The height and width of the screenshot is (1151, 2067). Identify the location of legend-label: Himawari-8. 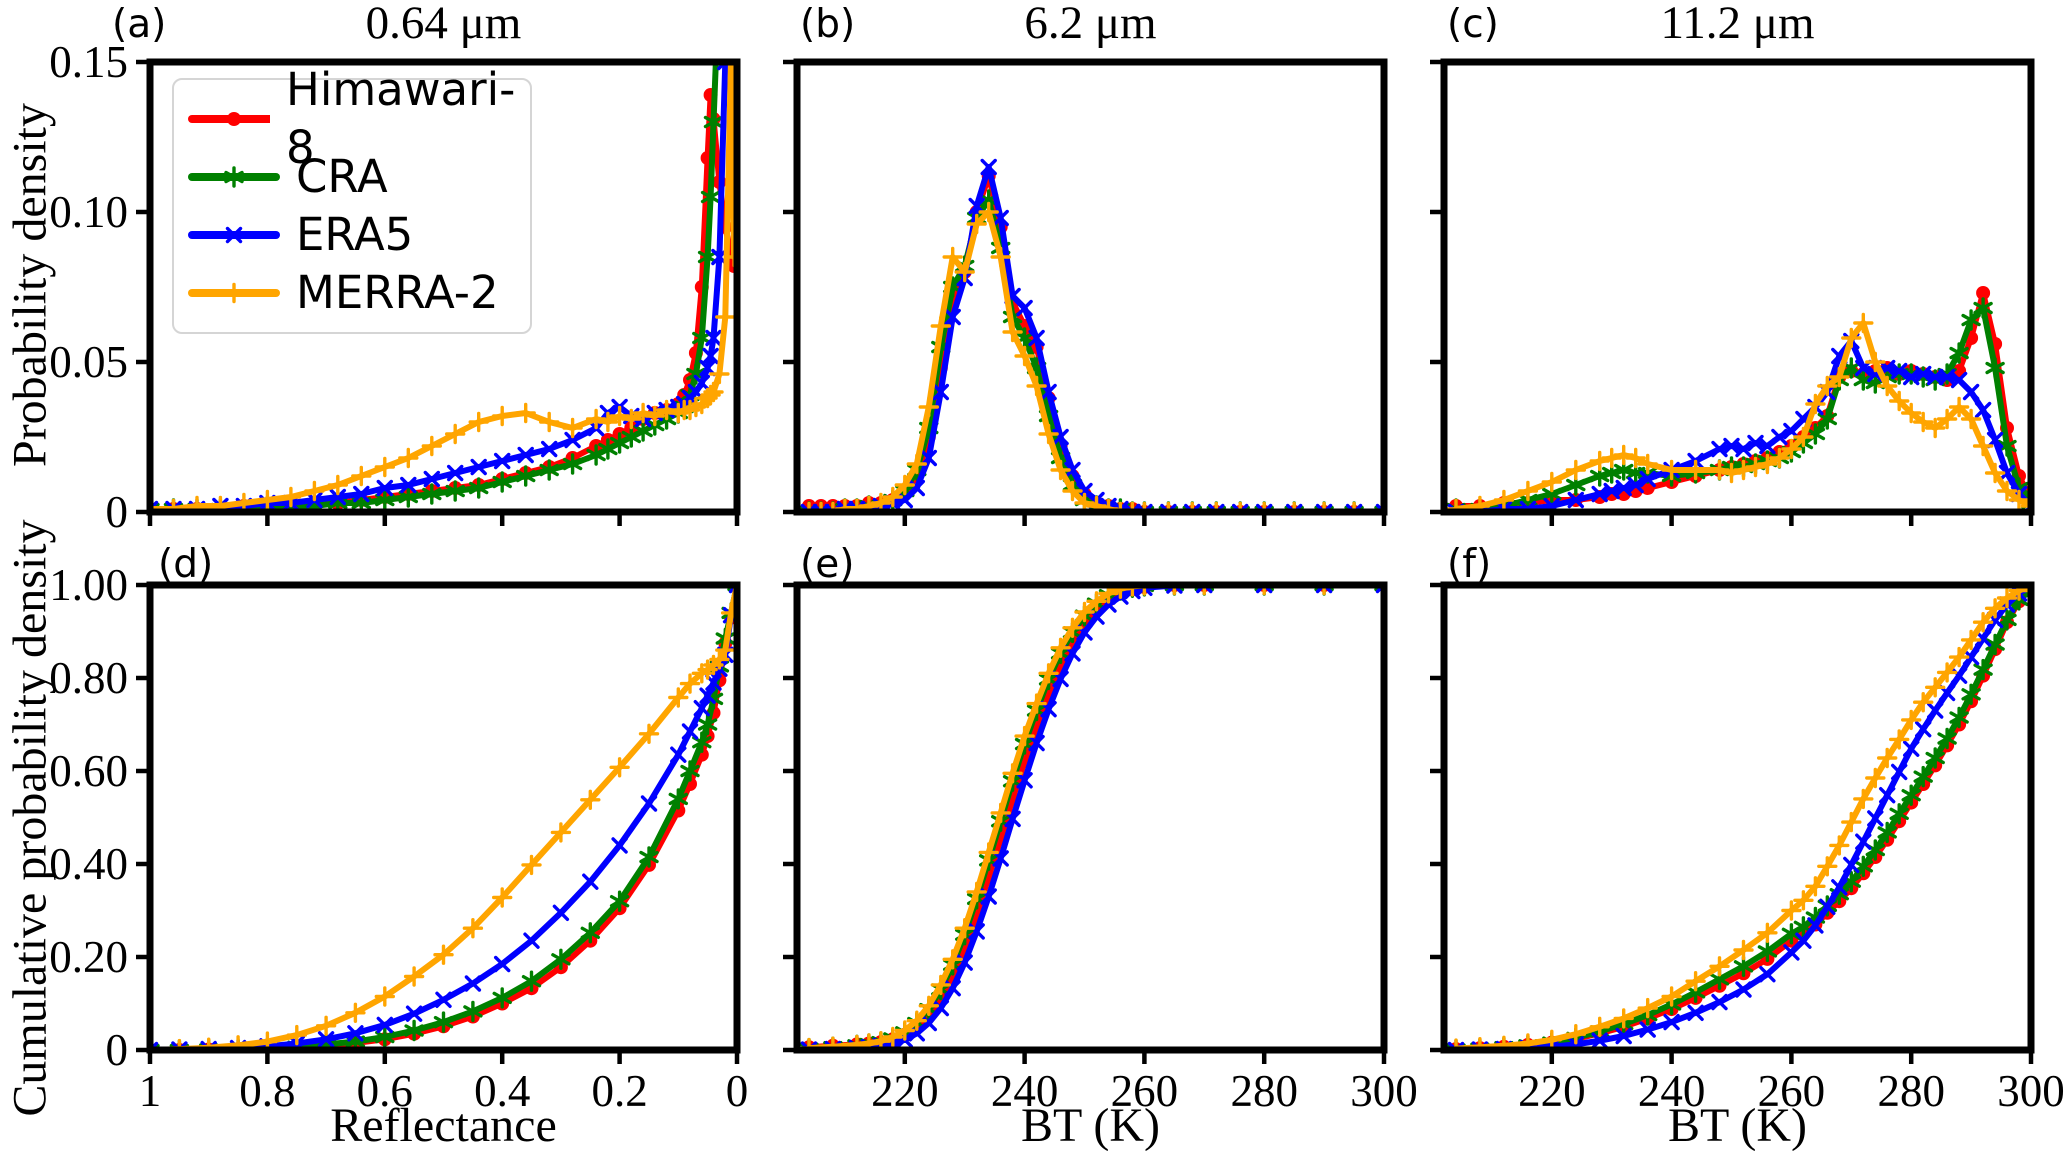
(401, 118).